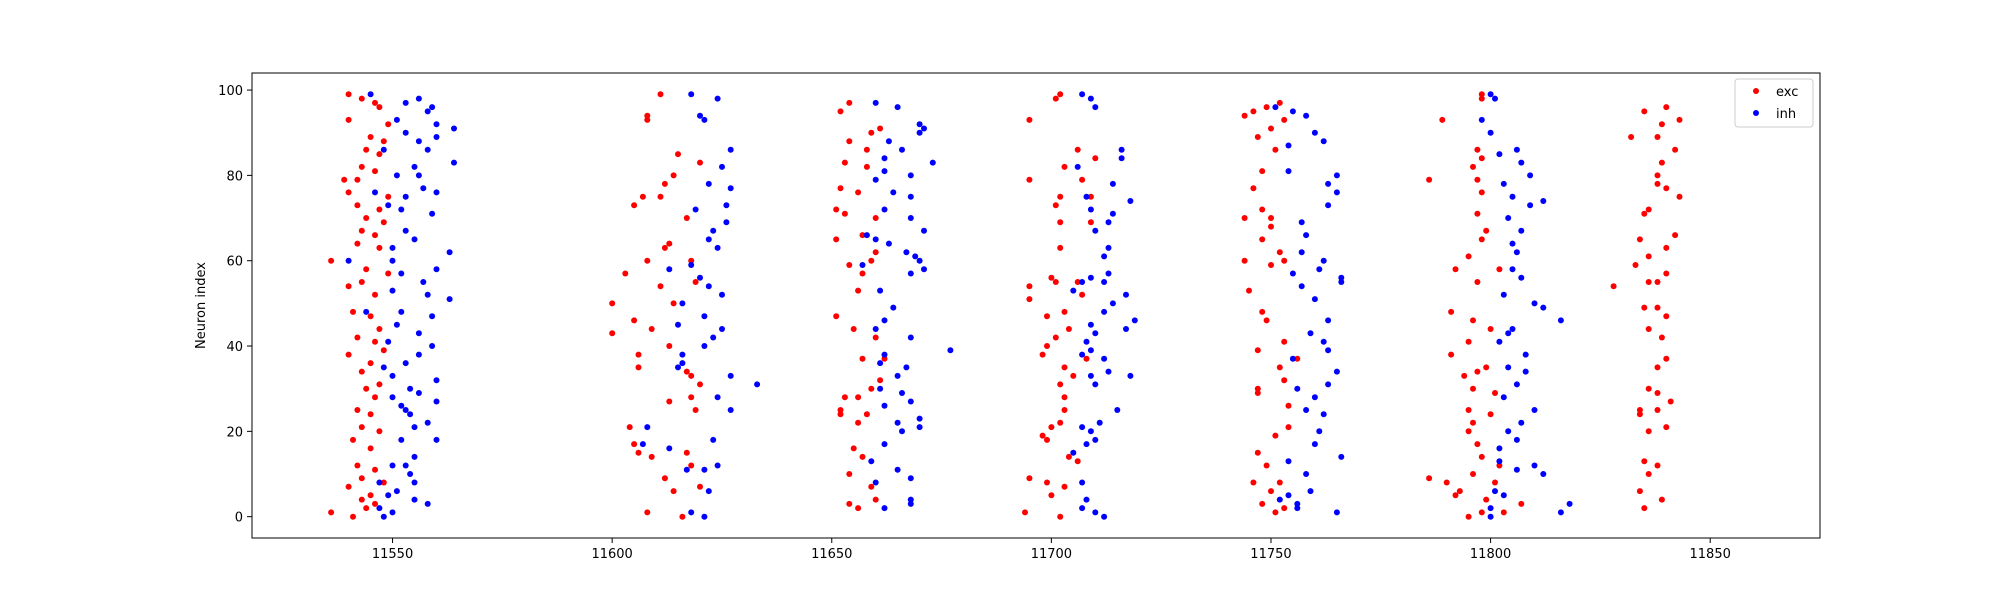 This screenshot has height=600, width=2000. What do you see at coordinates (239, 518) in the screenshot?
I see `y-tick-label: 0` at bounding box center [239, 518].